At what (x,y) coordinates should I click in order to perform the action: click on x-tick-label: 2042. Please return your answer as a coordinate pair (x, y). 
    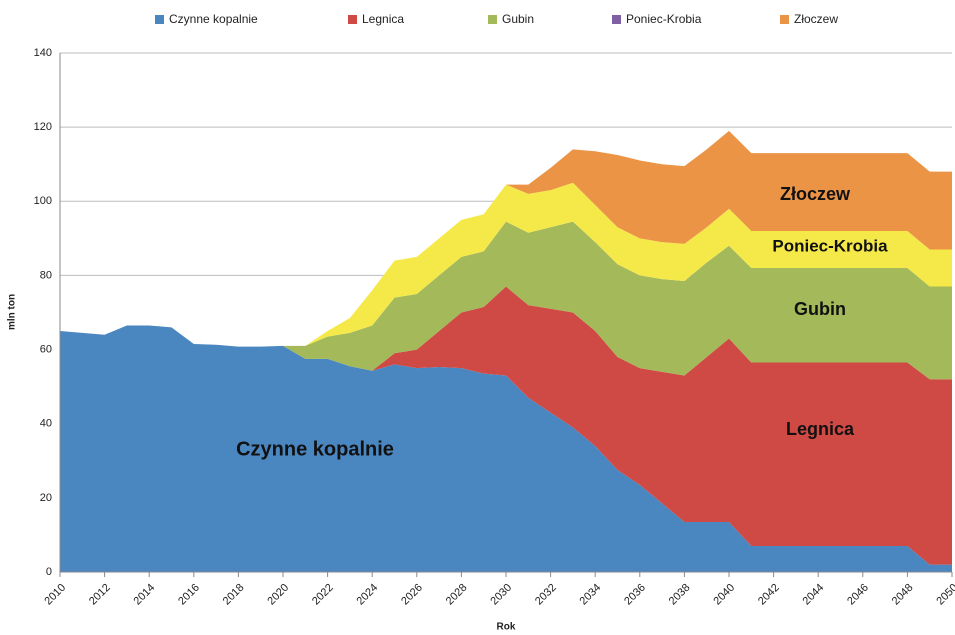
    Looking at the image, I should click on (769, 595).